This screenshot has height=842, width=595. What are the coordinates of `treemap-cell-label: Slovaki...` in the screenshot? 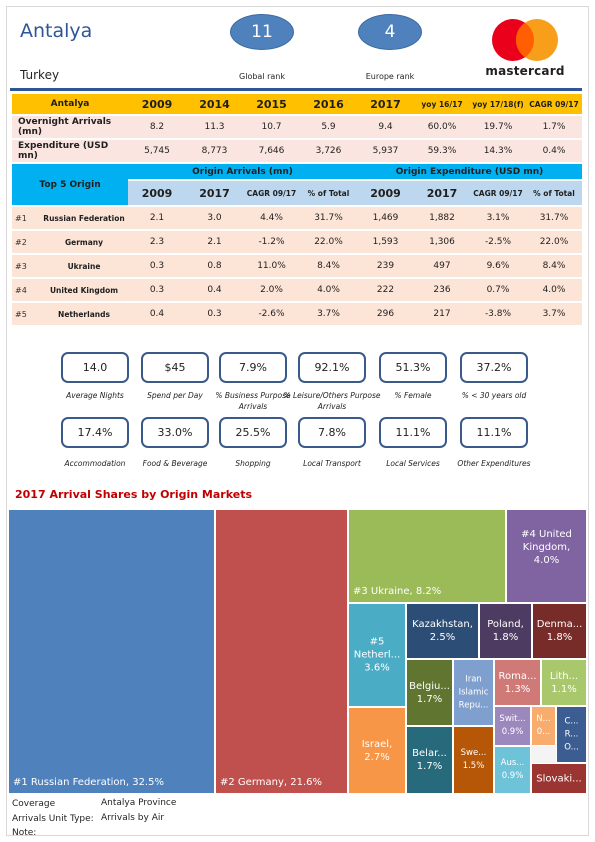 It's located at (559, 778).